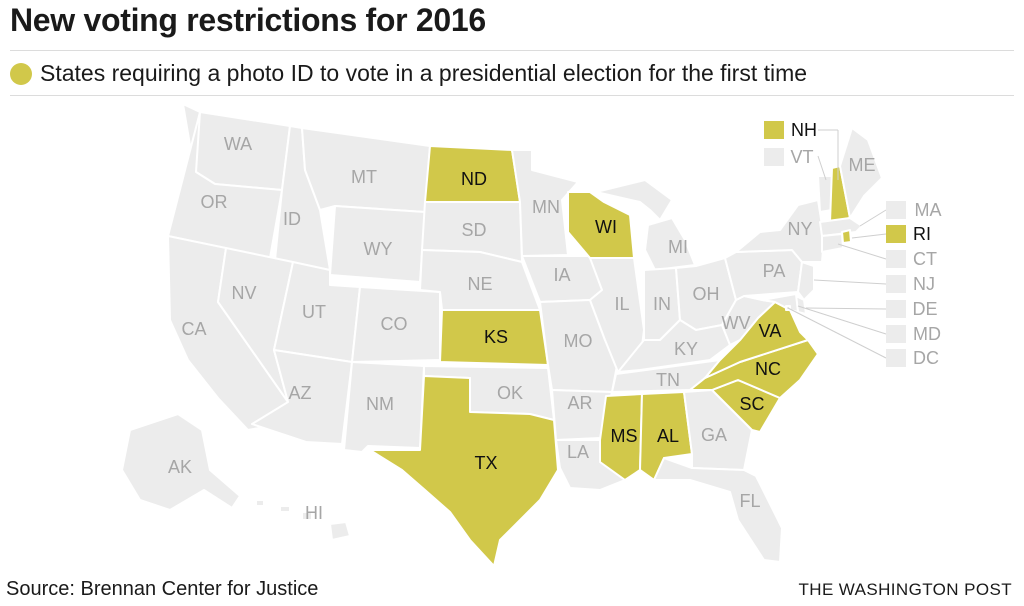 This screenshot has height=606, width=1024. What do you see at coordinates (896, 284) in the screenshot?
I see `swatch-nj` at bounding box center [896, 284].